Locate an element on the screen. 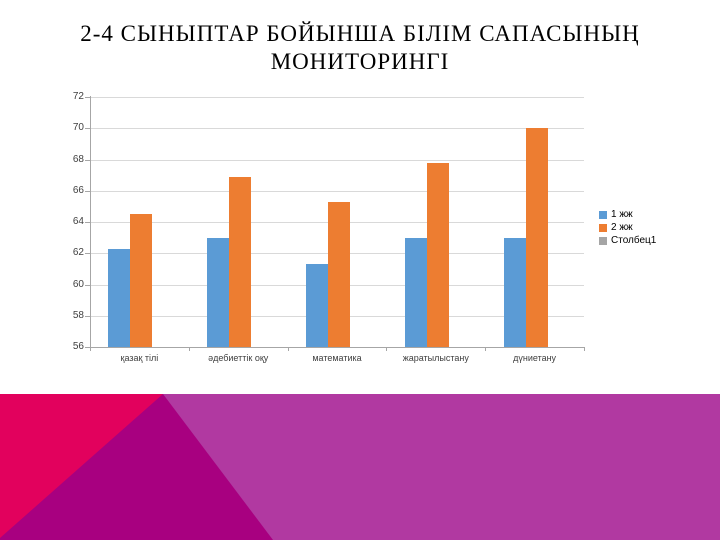  bar-2-жж-5 is located at coordinates (536, 237).